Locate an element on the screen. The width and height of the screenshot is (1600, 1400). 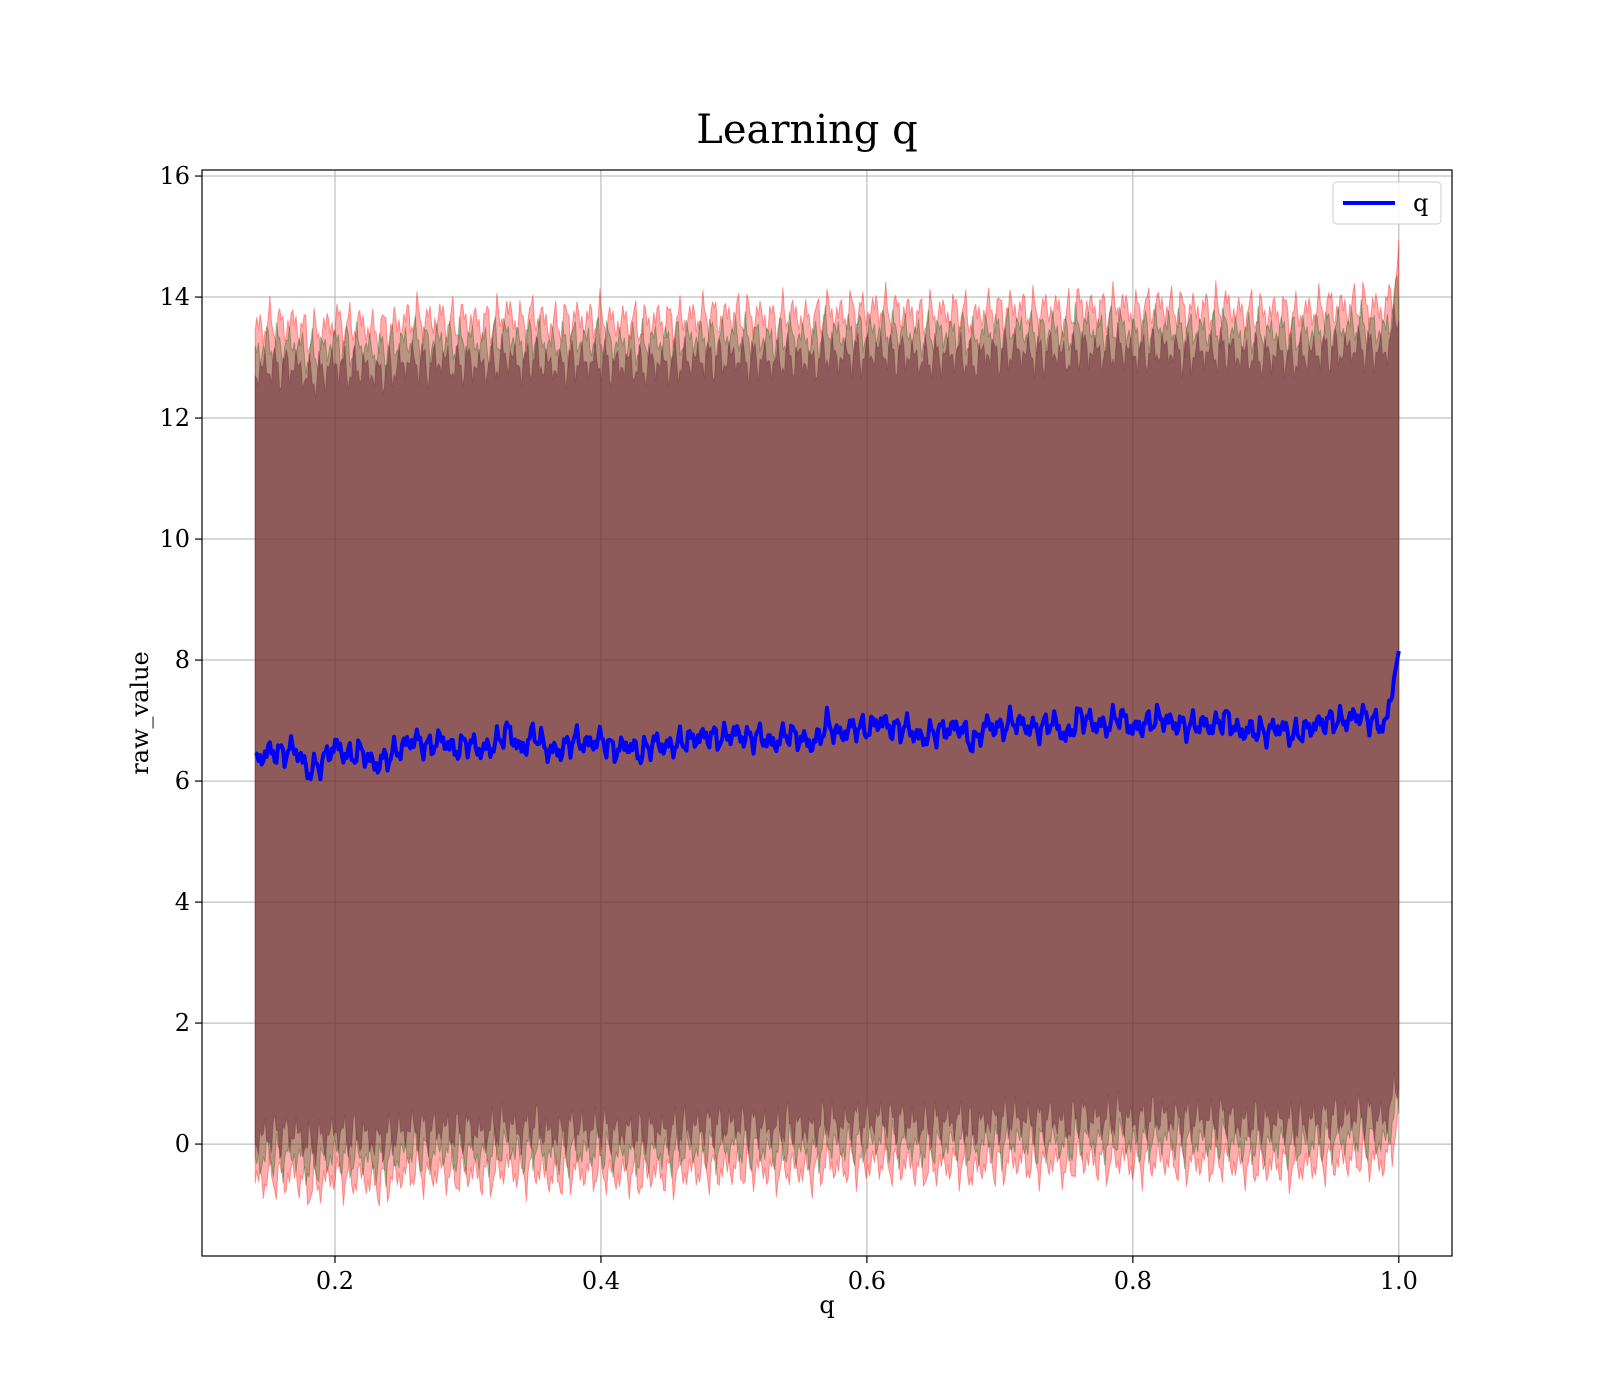
y-tick-label: 6 is located at coordinates (182, 781).